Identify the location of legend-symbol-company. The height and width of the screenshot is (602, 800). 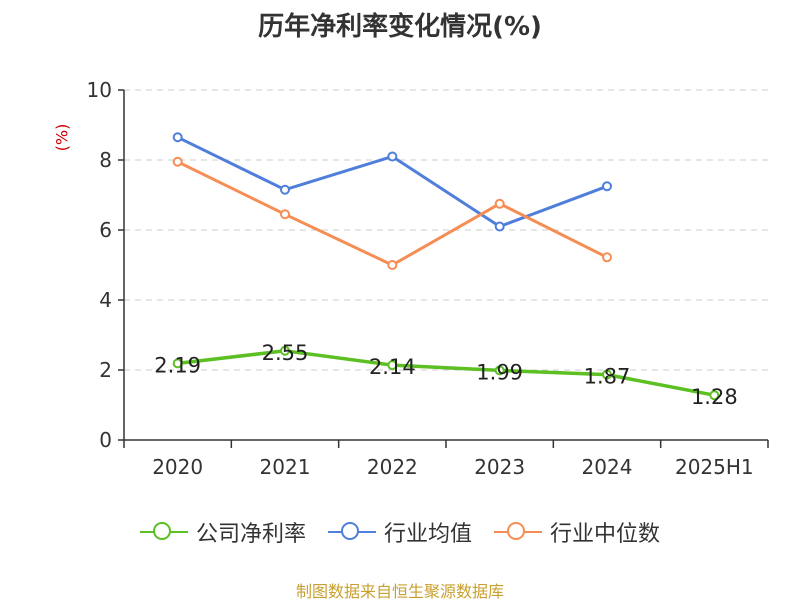
(163, 532).